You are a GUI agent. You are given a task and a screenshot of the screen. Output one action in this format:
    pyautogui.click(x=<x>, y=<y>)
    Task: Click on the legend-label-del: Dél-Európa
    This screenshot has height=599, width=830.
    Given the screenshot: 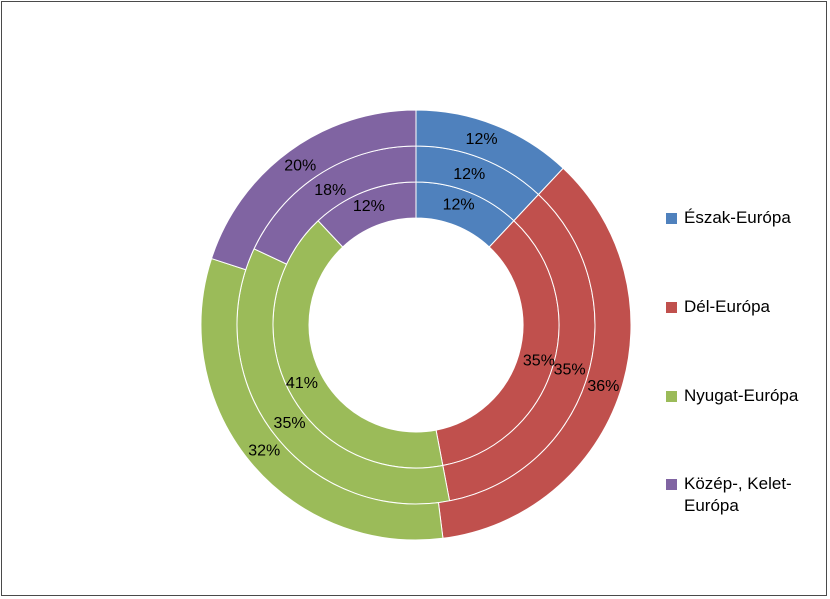 What is the action you would take?
    pyautogui.click(x=727, y=306)
    